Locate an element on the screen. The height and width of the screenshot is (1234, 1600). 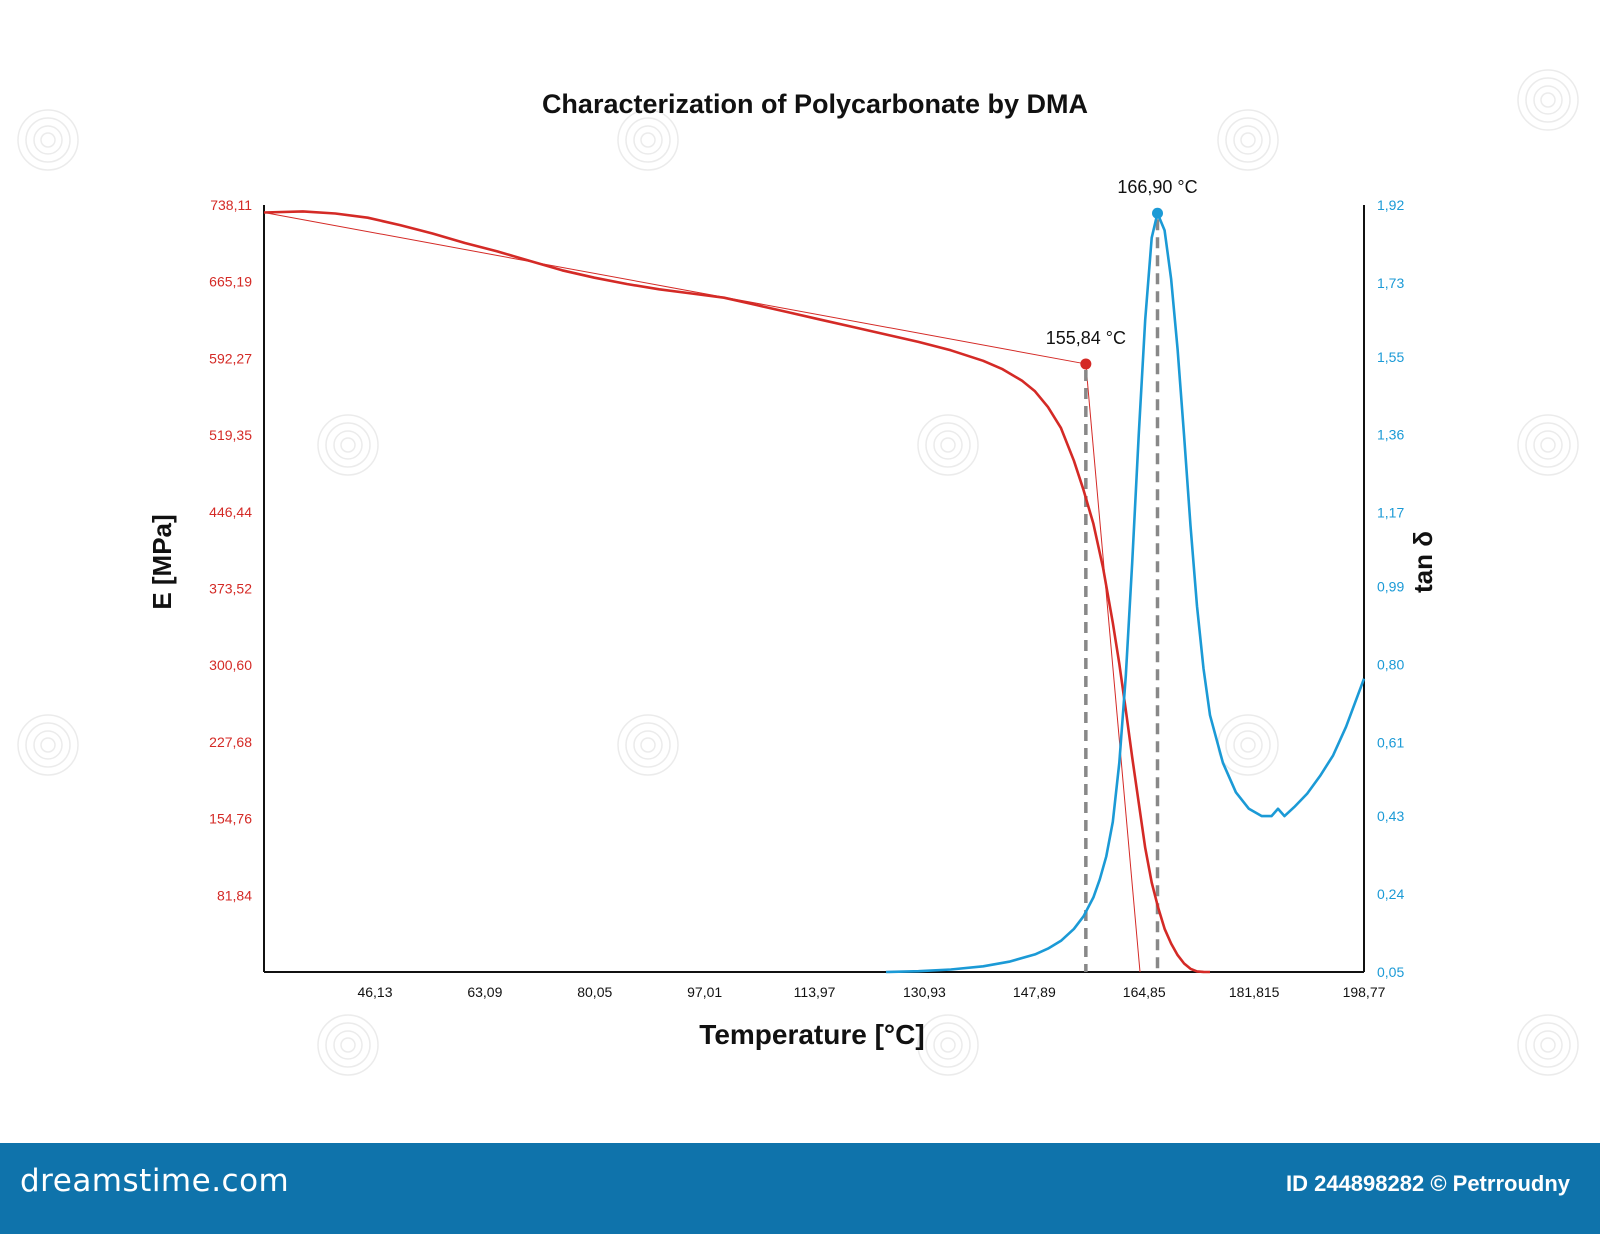
x-tick-label: 113,97 is located at coordinates (815, 992).